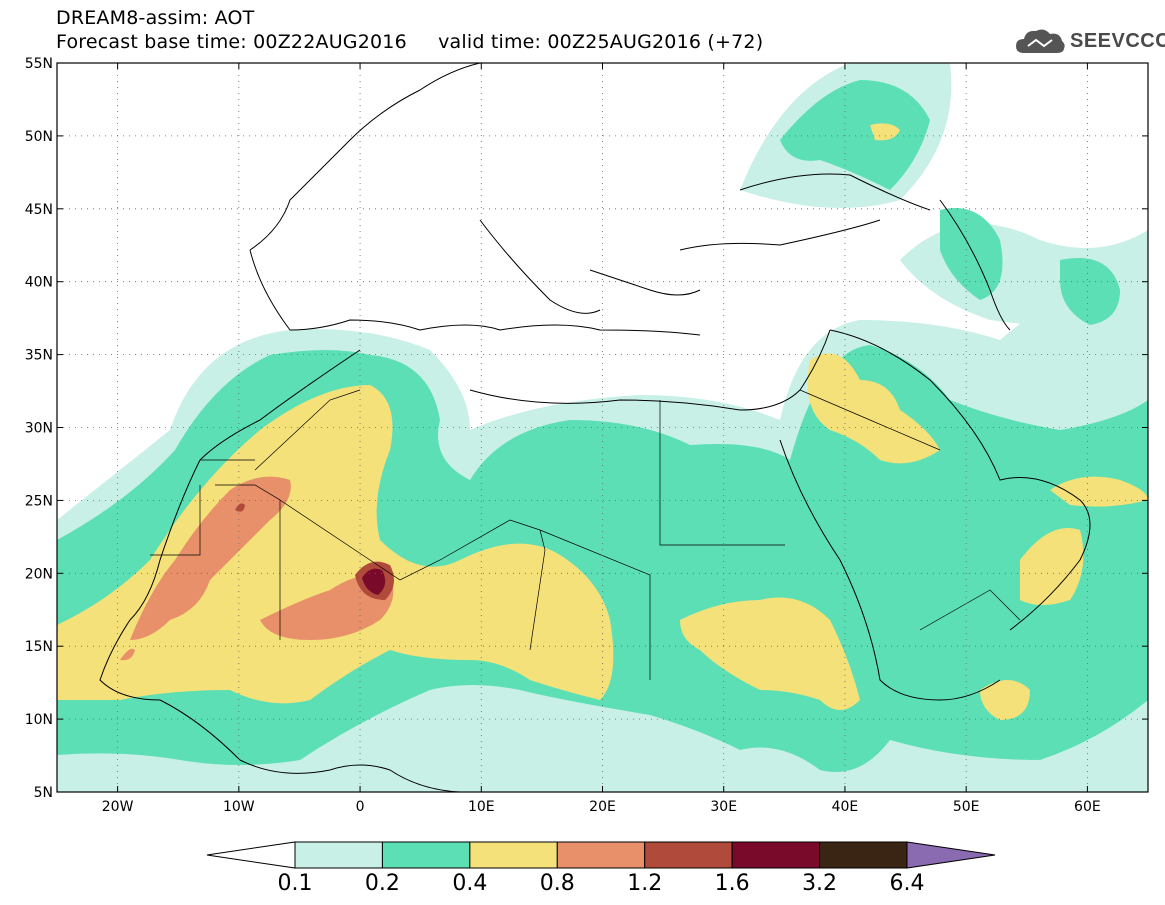  Describe the element at coordinates (644, 883) in the screenshot. I see `colorbar-label: 1.2` at that location.